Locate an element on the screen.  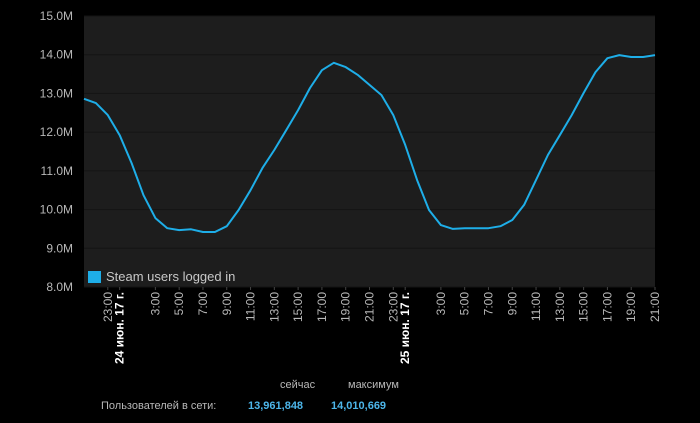
x-tick-label: 25 июн. 17 г. is located at coordinates (405, 328).